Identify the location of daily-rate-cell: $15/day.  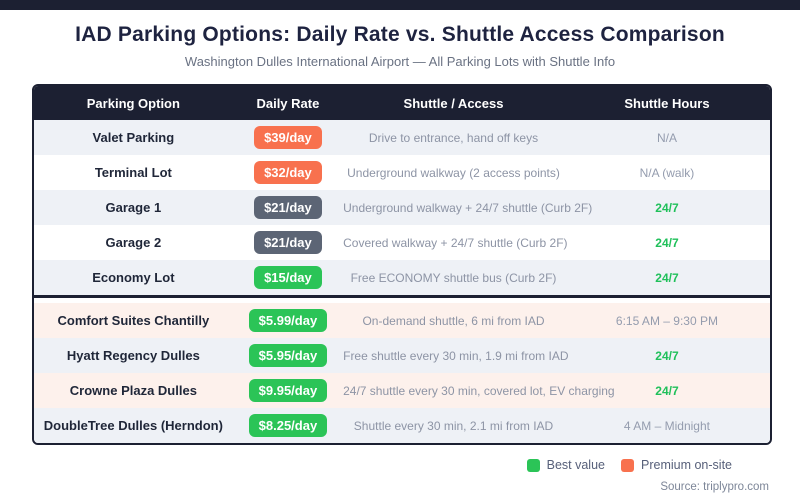
(288, 277).